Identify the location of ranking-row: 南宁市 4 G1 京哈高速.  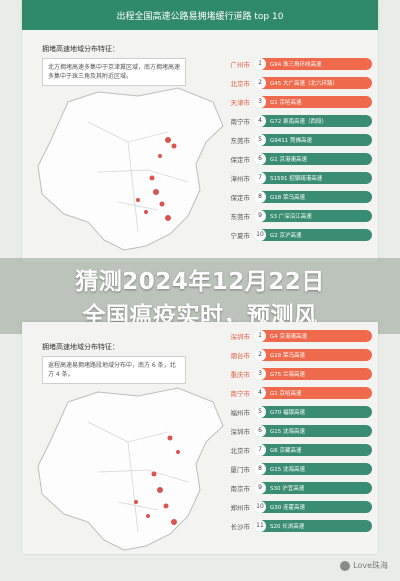
(291, 392).